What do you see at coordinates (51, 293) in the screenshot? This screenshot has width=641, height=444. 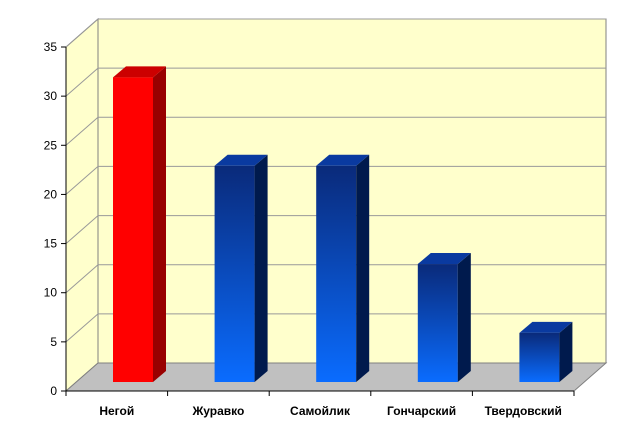 I see `y-tick-label: 10` at bounding box center [51, 293].